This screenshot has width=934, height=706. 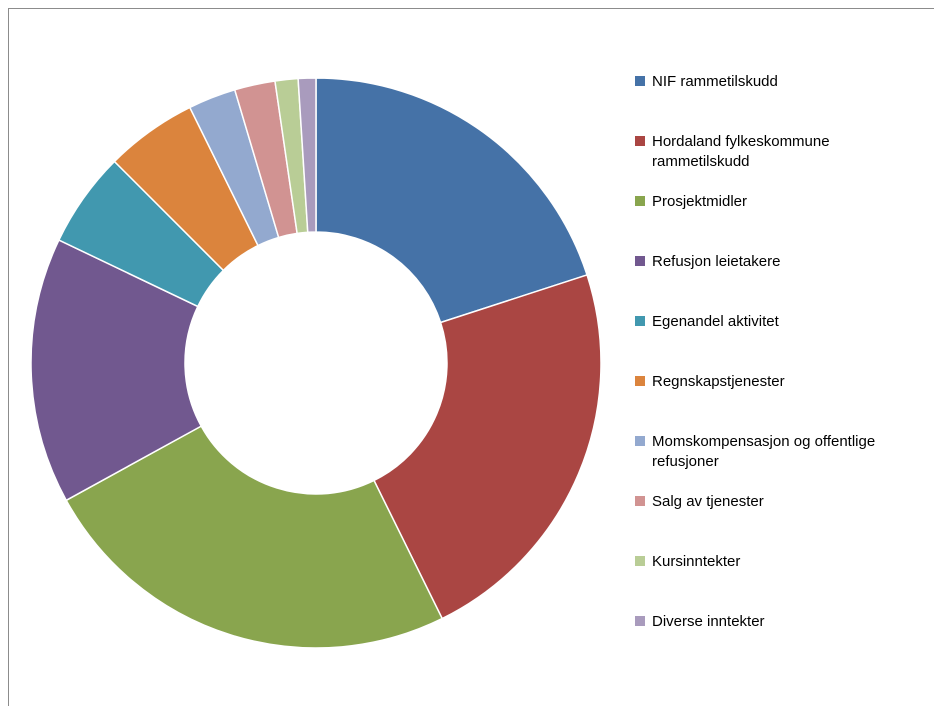 What do you see at coordinates (708, 621) in the screenshot?
I see `legend-label: Diverse inntekter` at bounding box center [708, 621].